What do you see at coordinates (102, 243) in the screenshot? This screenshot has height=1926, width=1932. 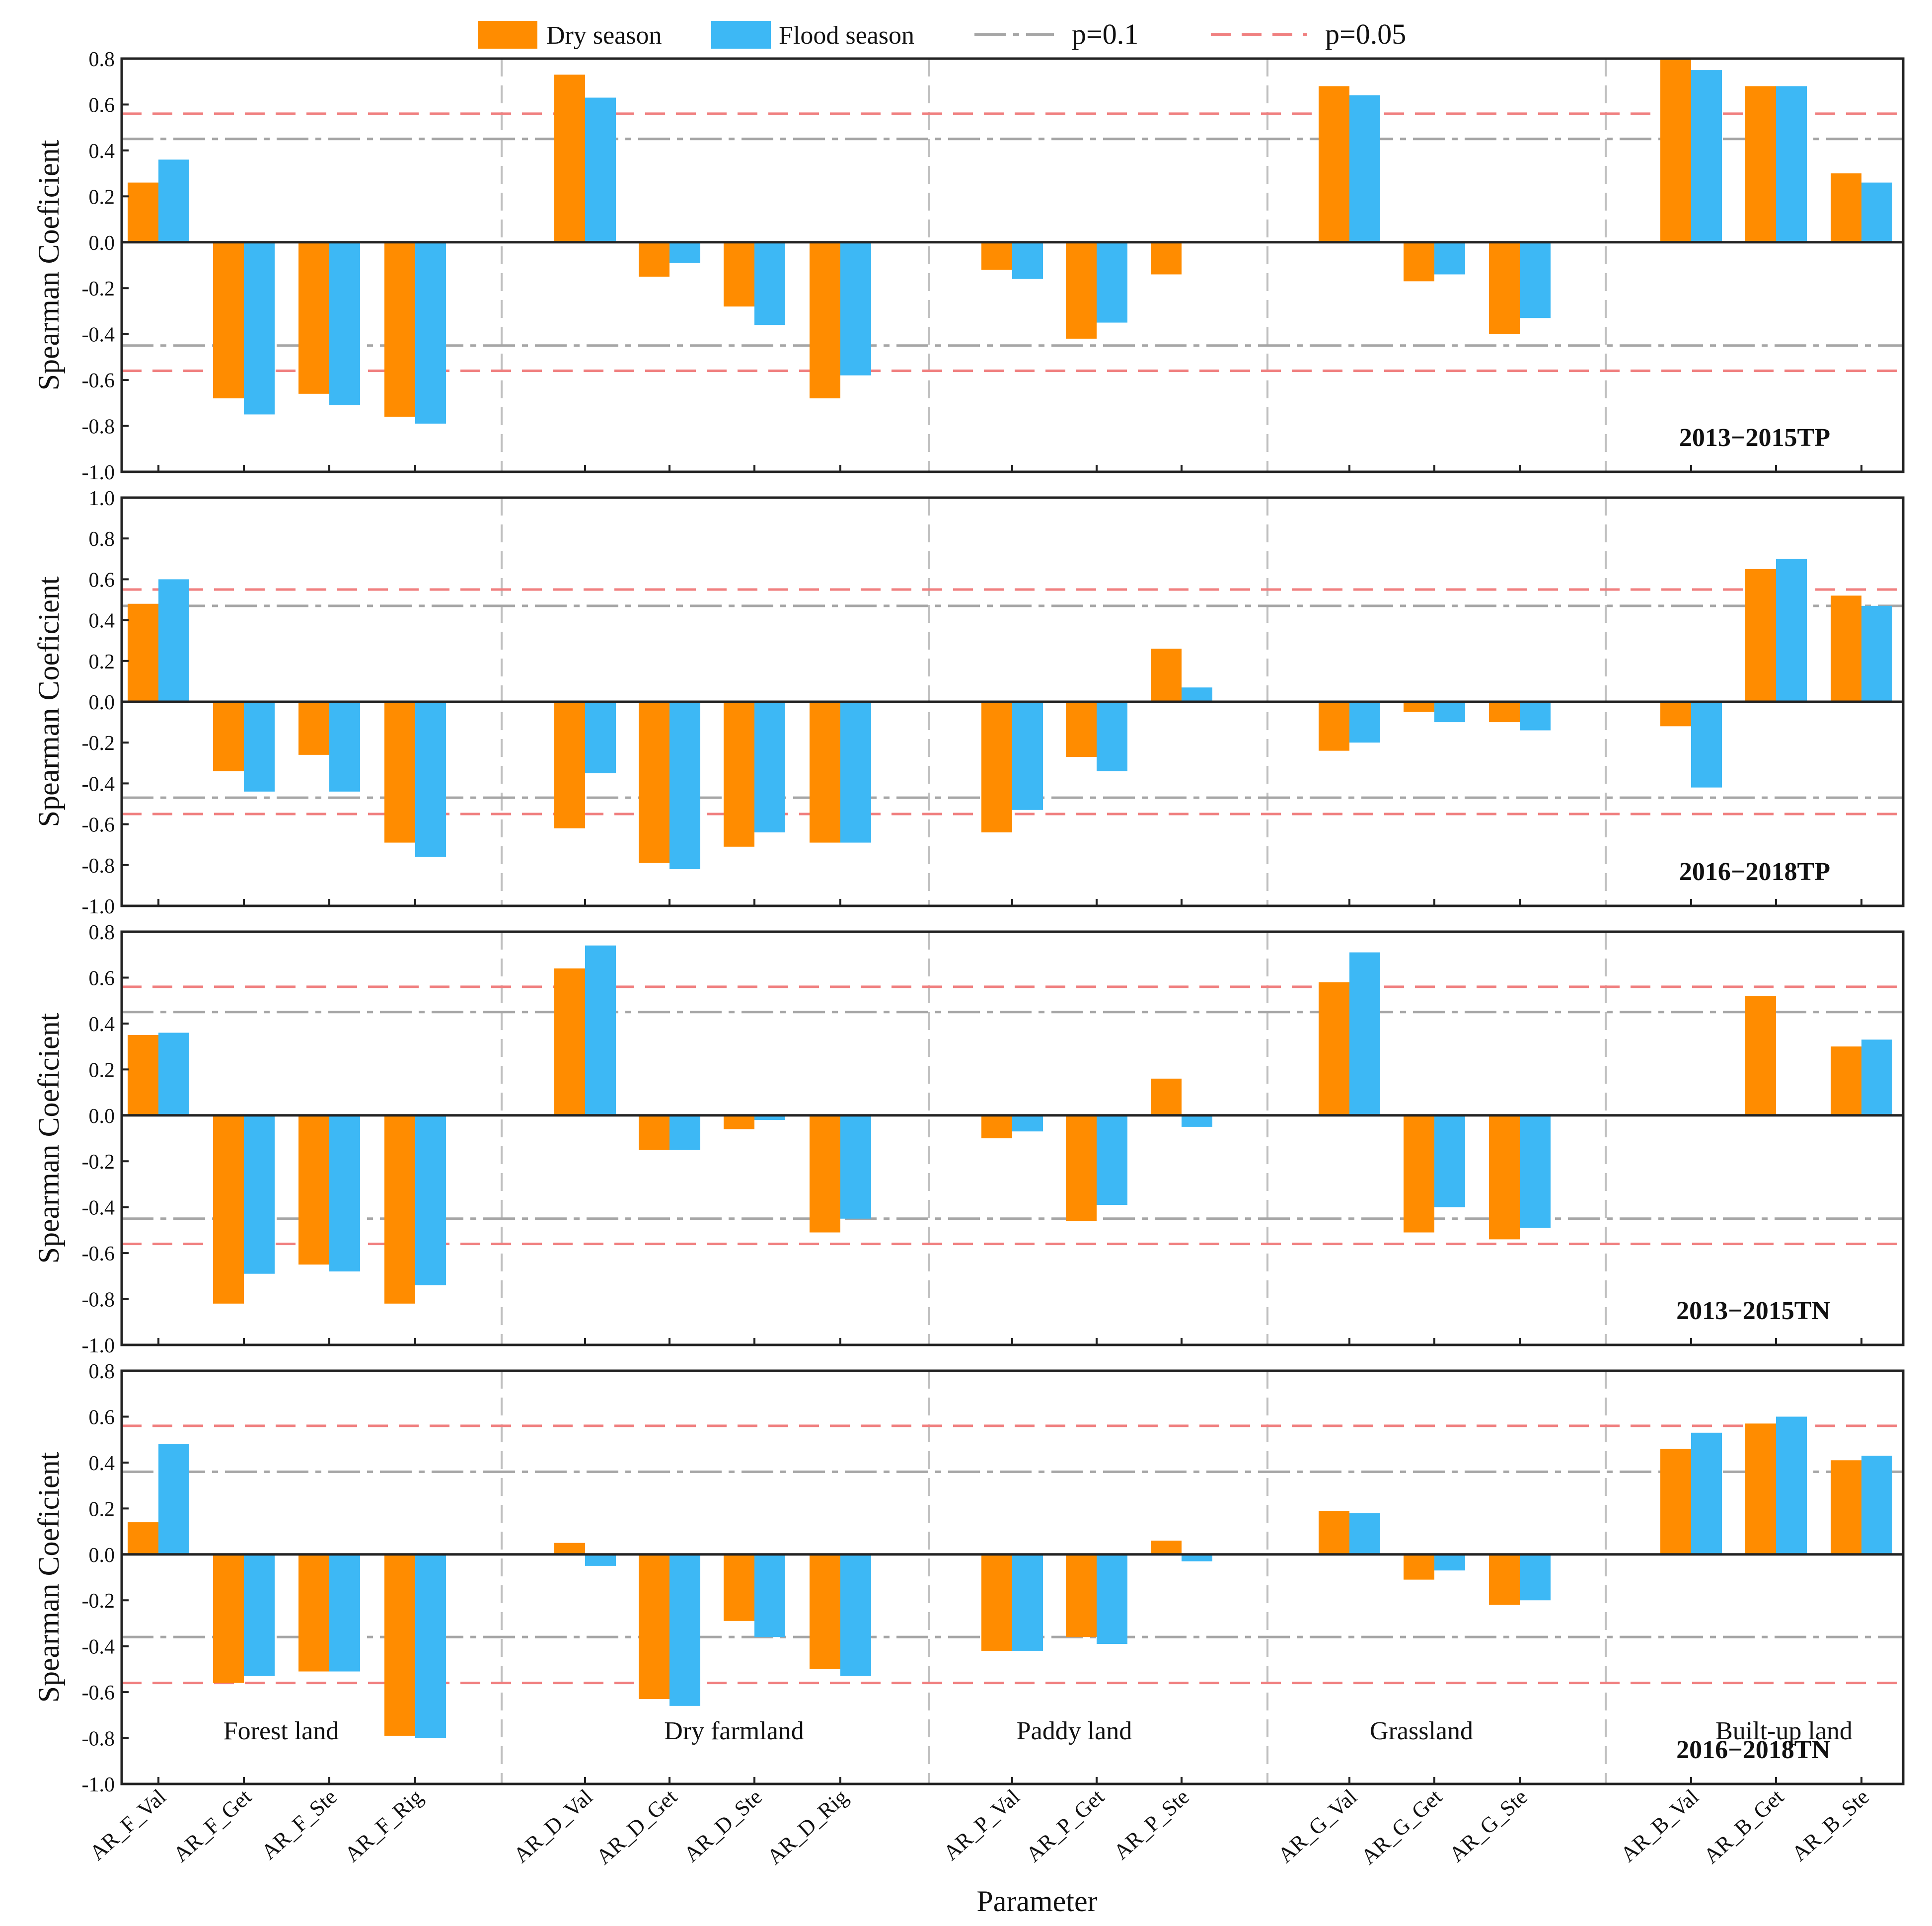 I see `y-tick-label: 0.0` at bounding box center [102, 243].